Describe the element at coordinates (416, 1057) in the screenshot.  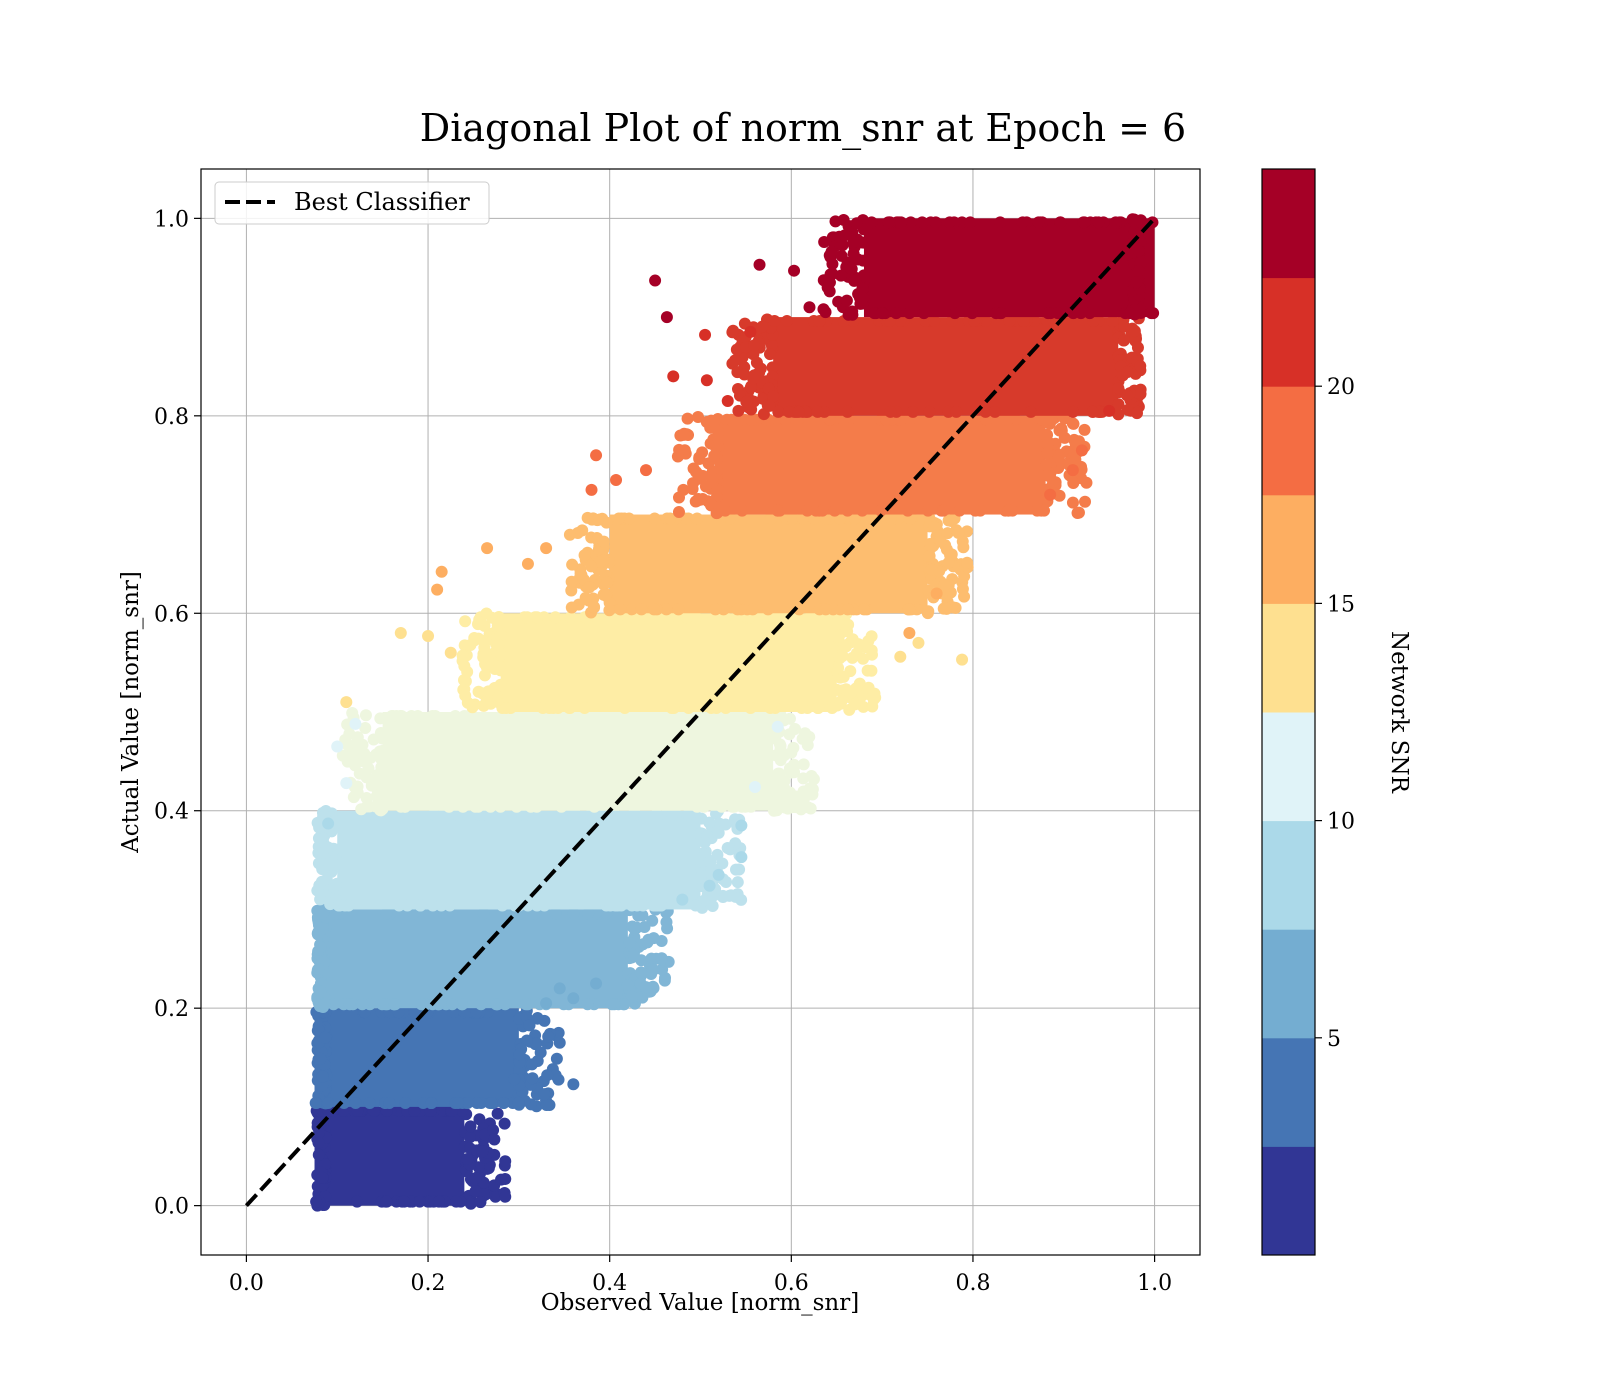
I see `scatter-band-core` at that location.